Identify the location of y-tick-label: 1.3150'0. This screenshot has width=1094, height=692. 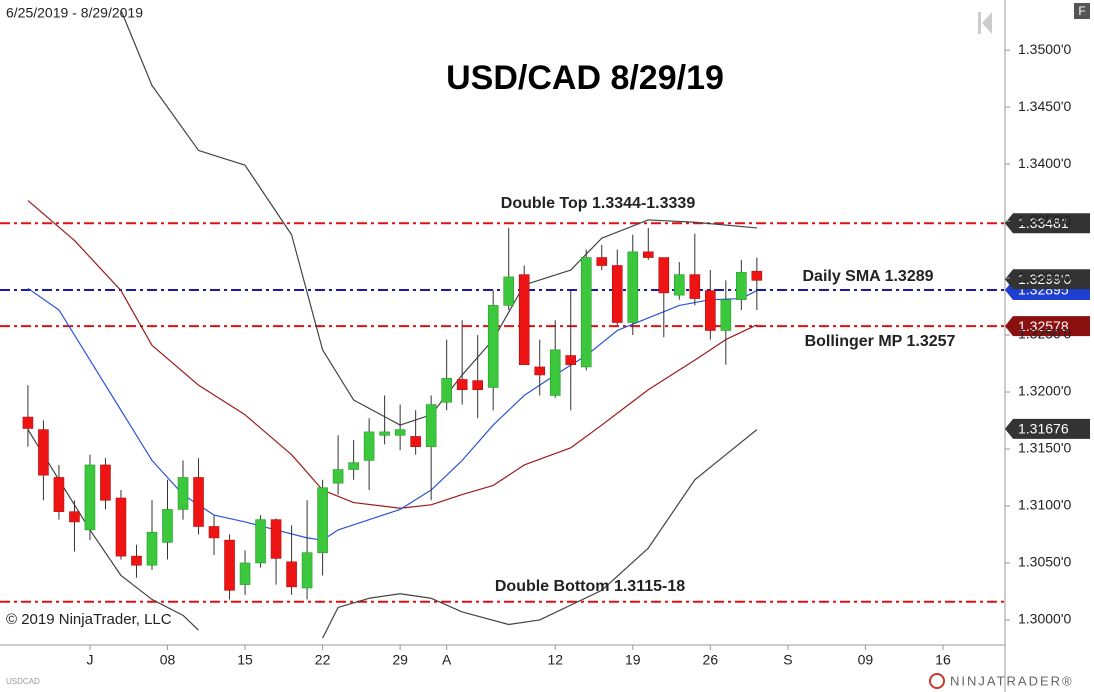
(1044, 448).